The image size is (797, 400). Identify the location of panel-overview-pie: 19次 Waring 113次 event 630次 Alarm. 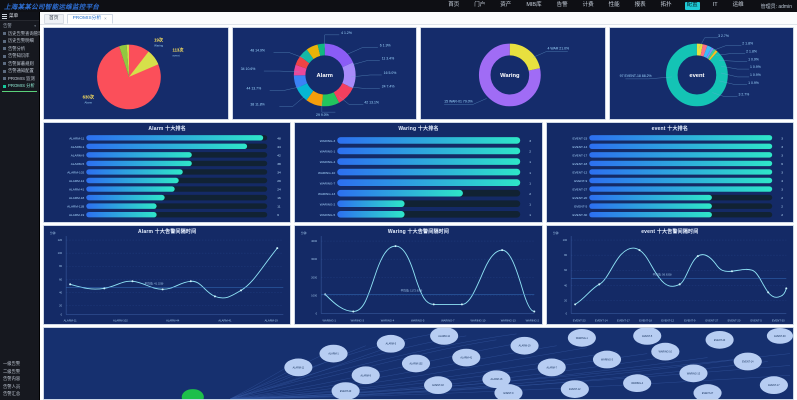
(136, 73).